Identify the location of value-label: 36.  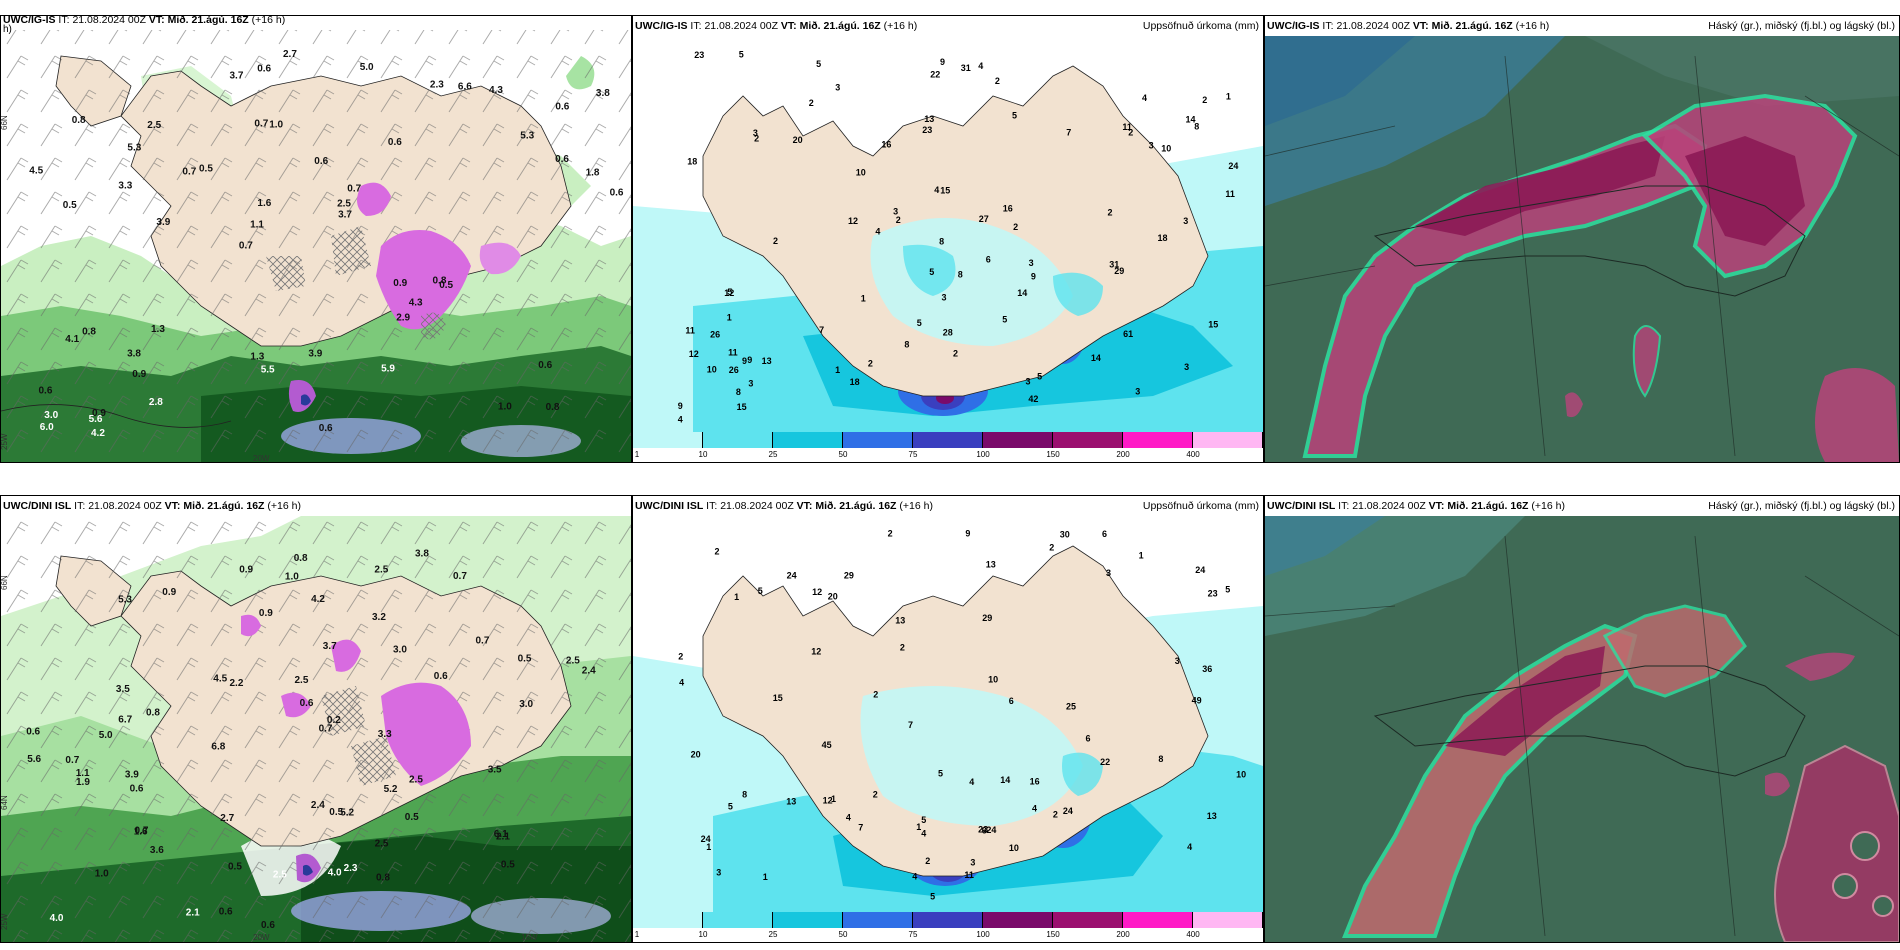
(1207, 669).